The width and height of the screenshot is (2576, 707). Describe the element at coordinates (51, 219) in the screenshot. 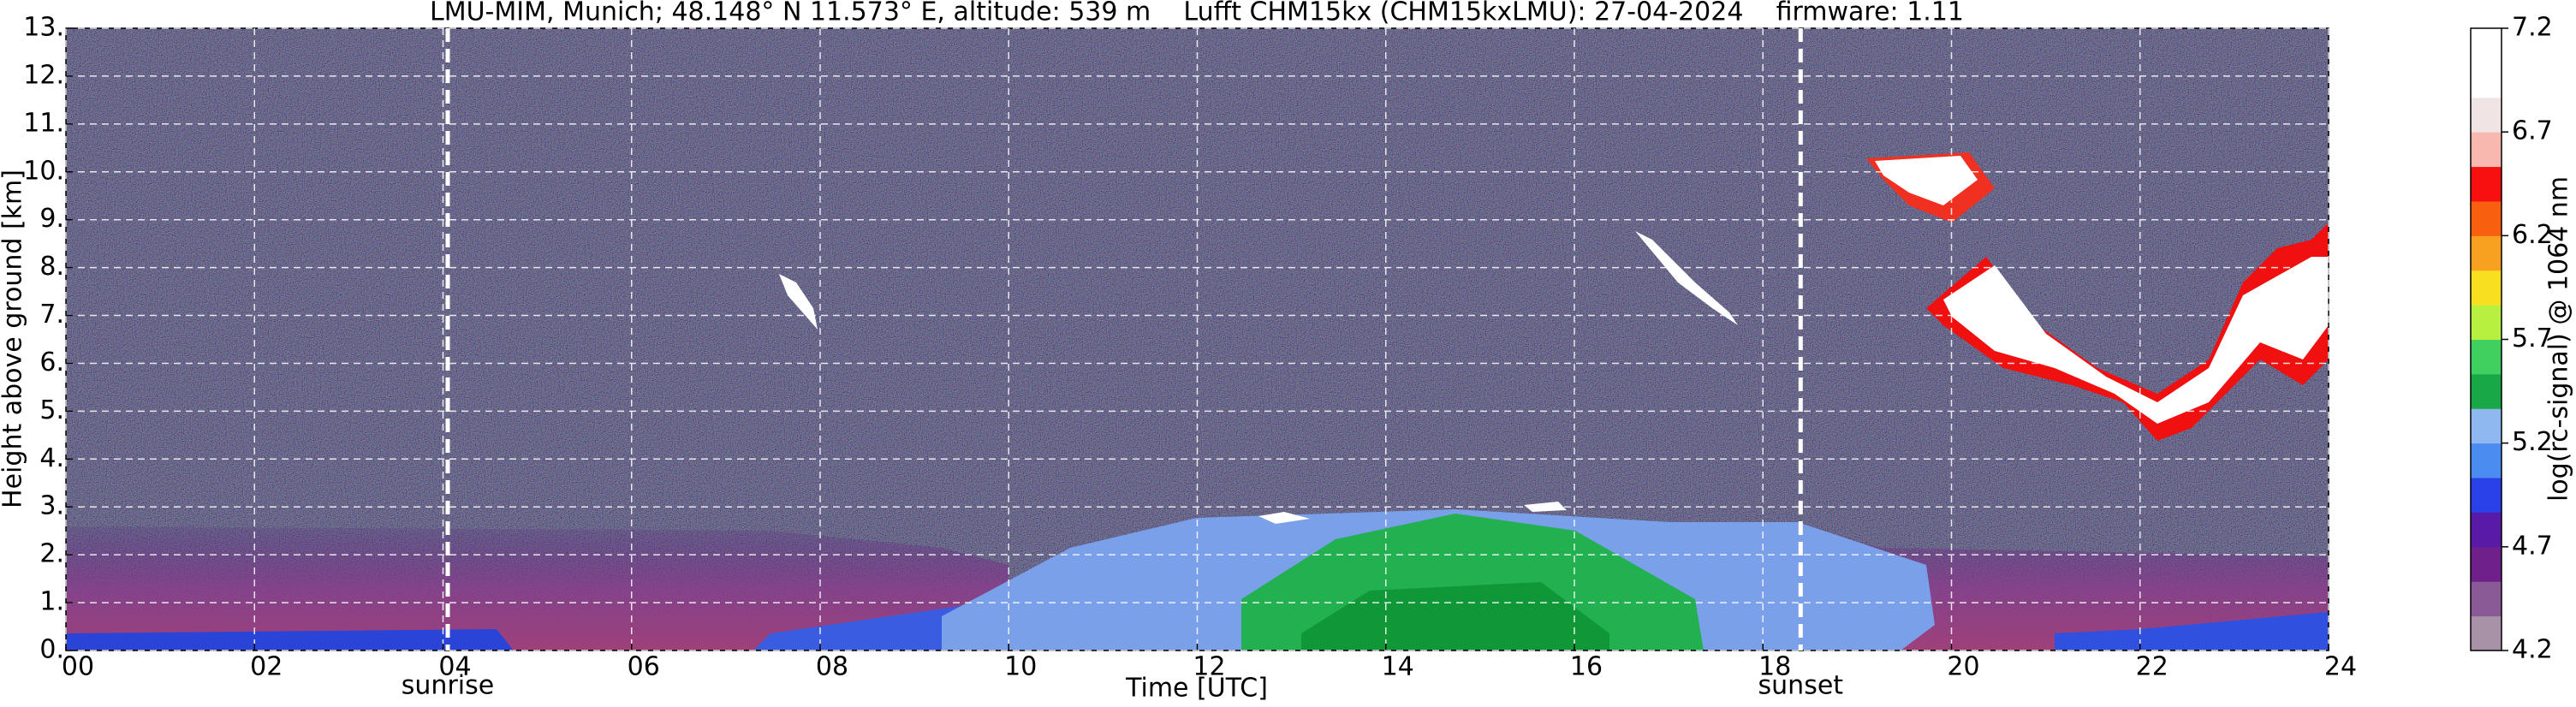

I see `y-tick-label: 9.` at that location.